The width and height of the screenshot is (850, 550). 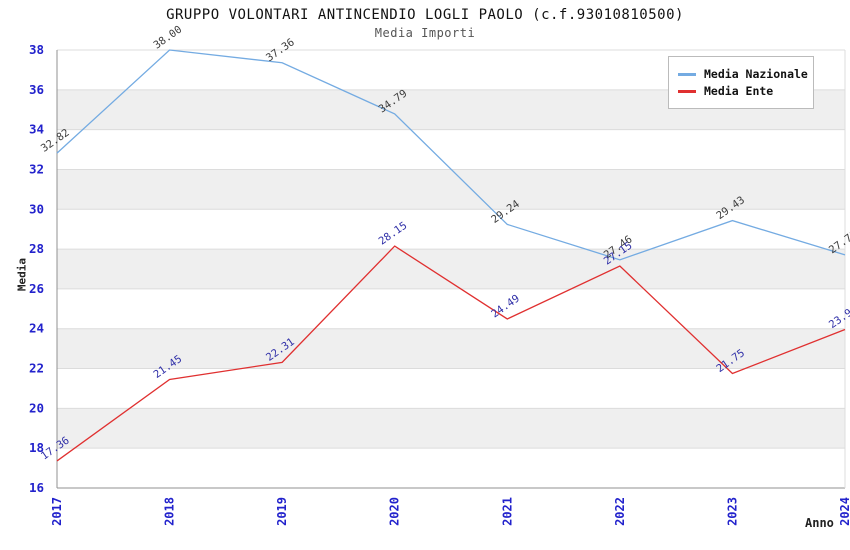 What do you see at coordinates (36, 328) in the screenshot?
I see `y-tick-label: 24` at bounding box center [36, 328].